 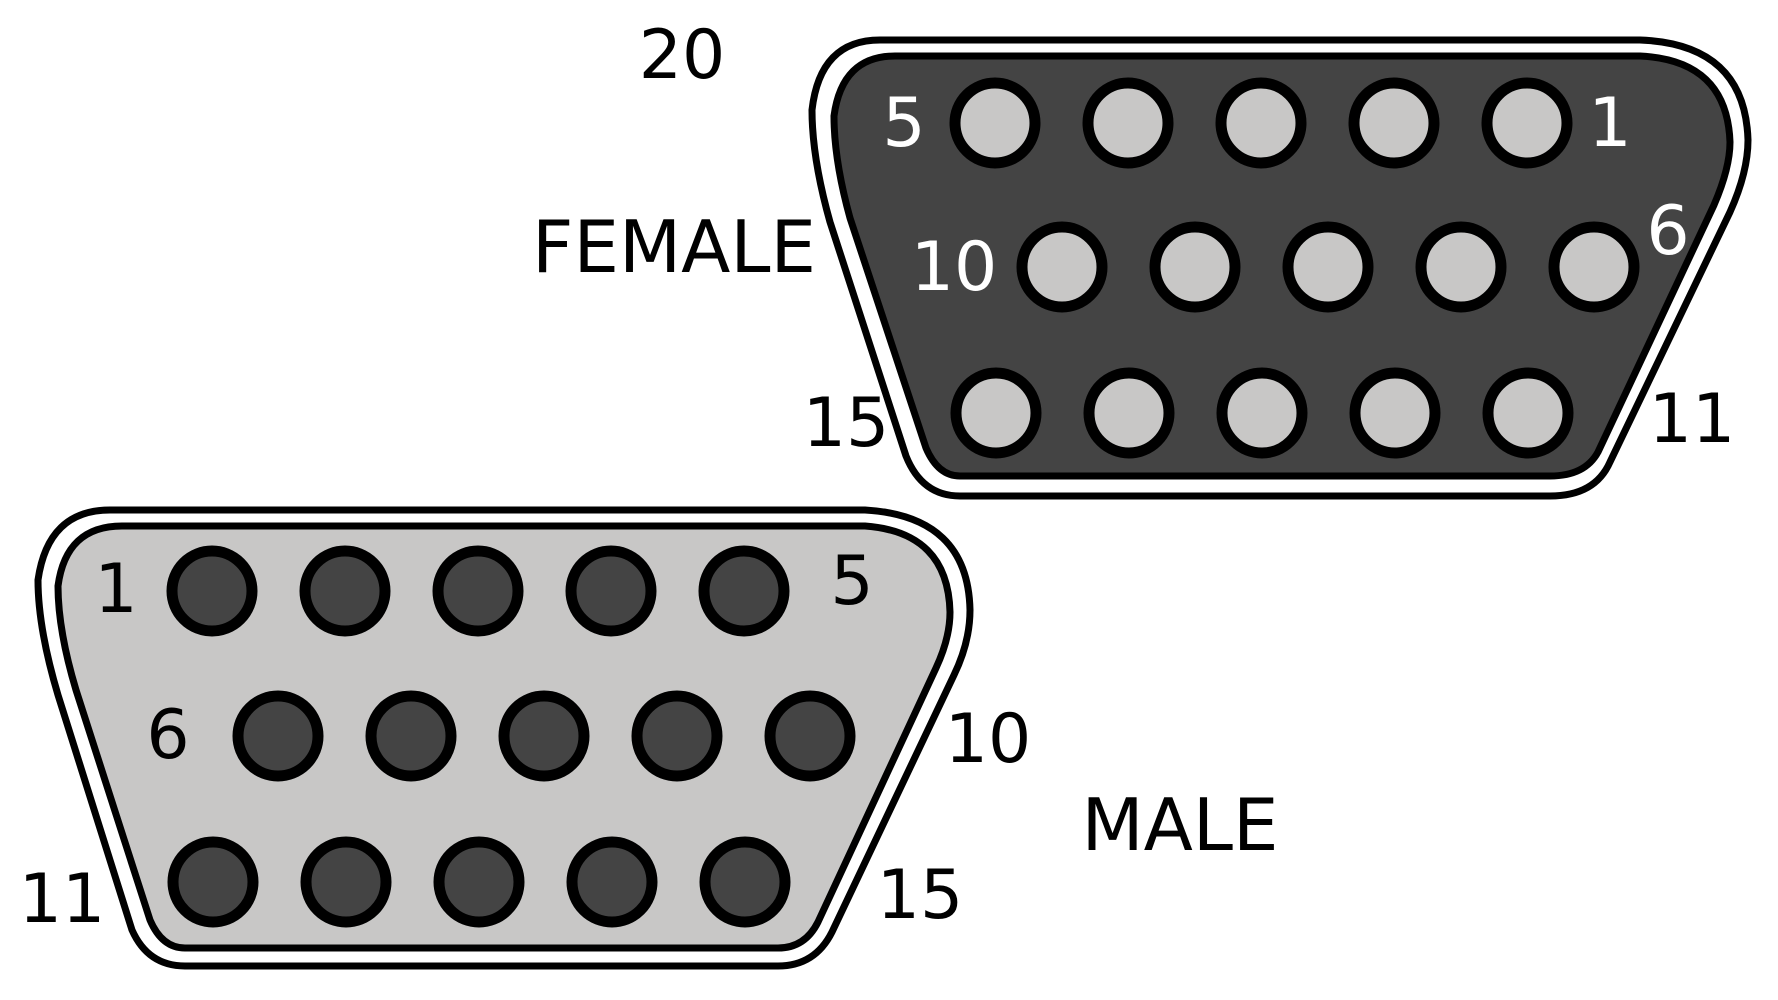 What do you see at coordinates (1667, 231) in the screenshot?
I see `female-row2-right-label: 6` at bounding box center [1667, 231].